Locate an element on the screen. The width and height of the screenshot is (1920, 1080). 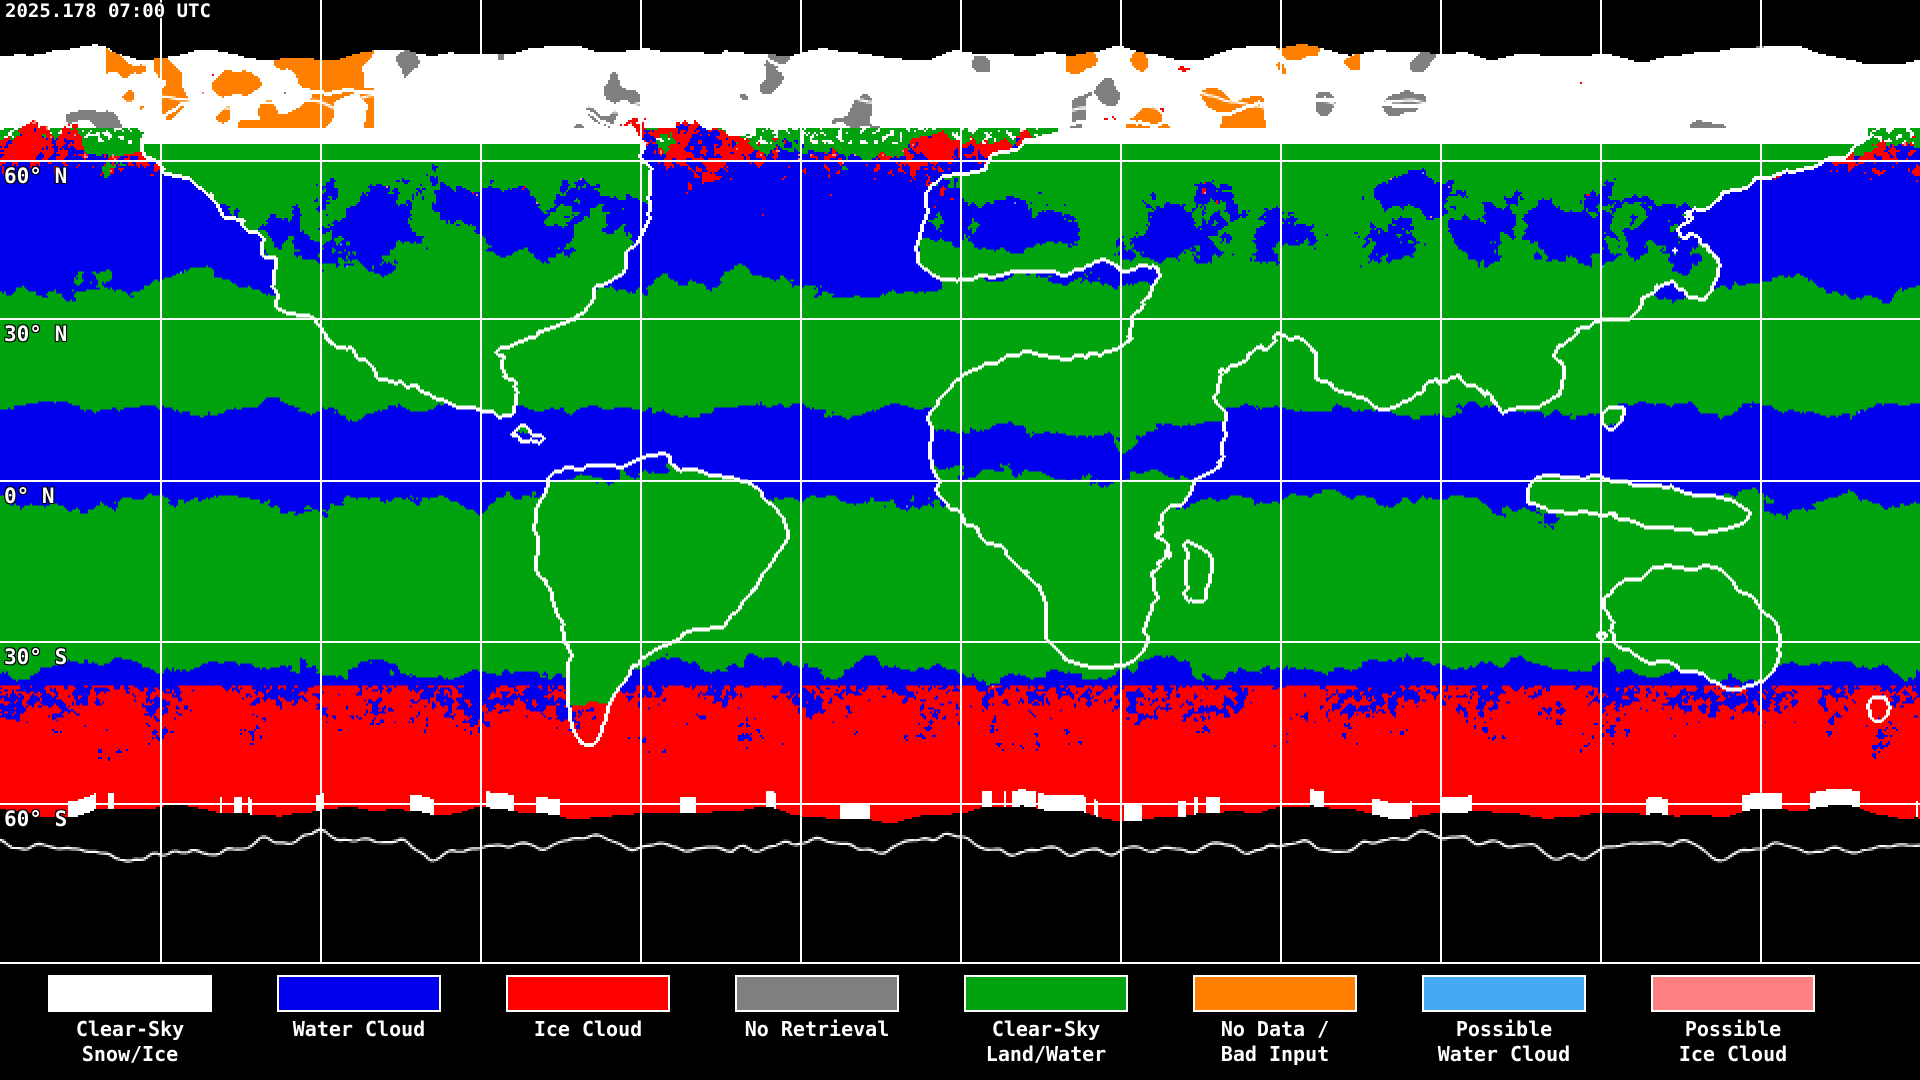
legend-item: Clear-Sky Land/Water is located at coordinates (1046, 1018).